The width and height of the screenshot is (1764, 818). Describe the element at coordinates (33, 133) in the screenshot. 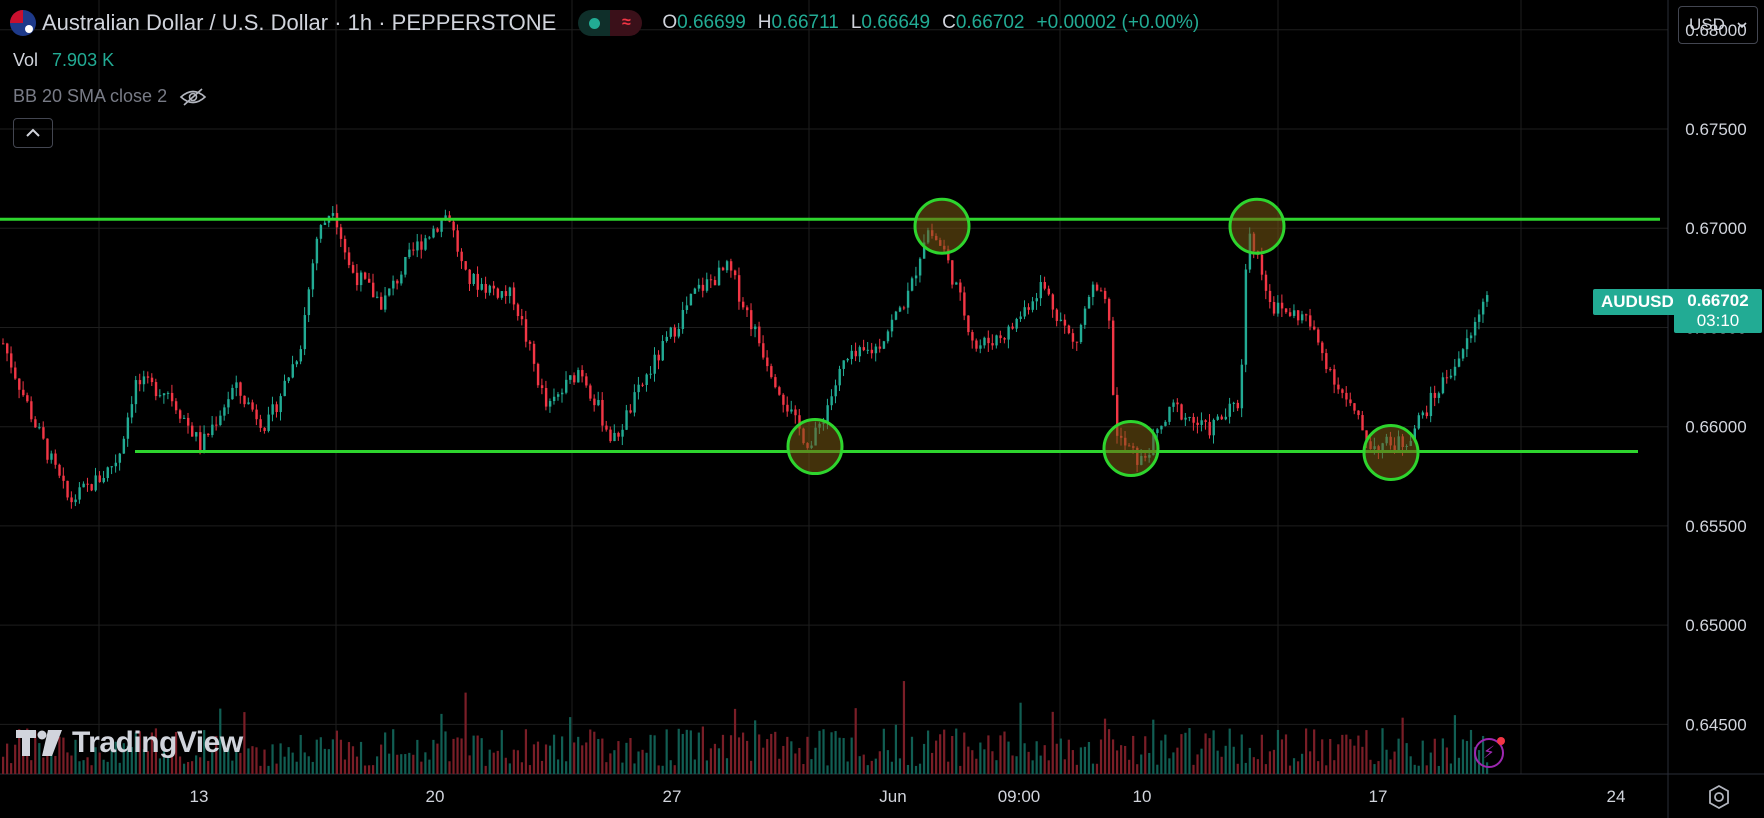

I see `collapse-legend-button` at that location.